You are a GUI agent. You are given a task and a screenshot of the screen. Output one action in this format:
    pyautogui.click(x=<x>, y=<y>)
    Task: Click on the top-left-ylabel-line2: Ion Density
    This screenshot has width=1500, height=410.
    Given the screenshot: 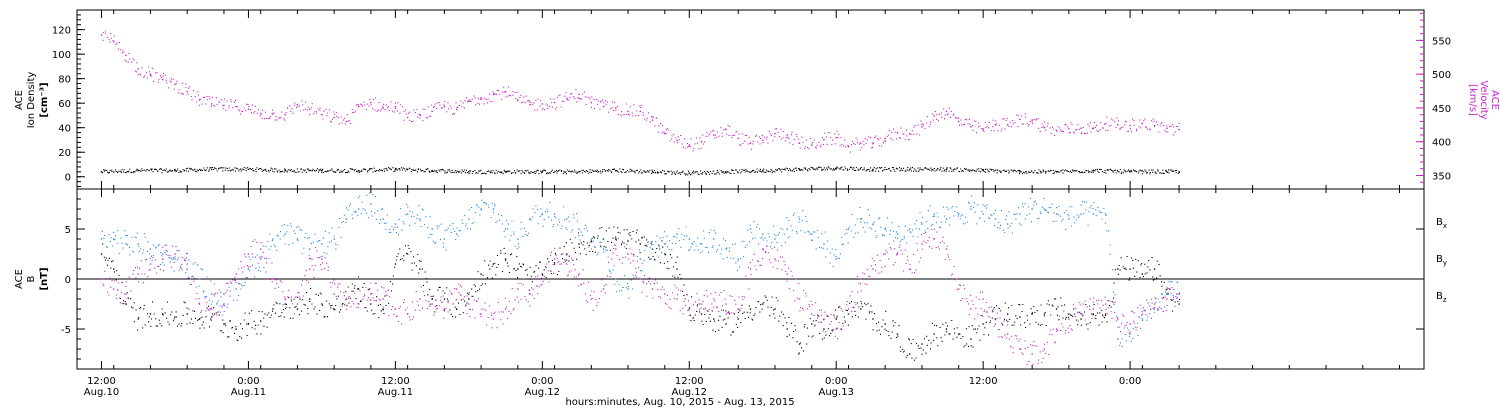 What is the action you would take?
    pyautogui.click(x=31, y=100)
    